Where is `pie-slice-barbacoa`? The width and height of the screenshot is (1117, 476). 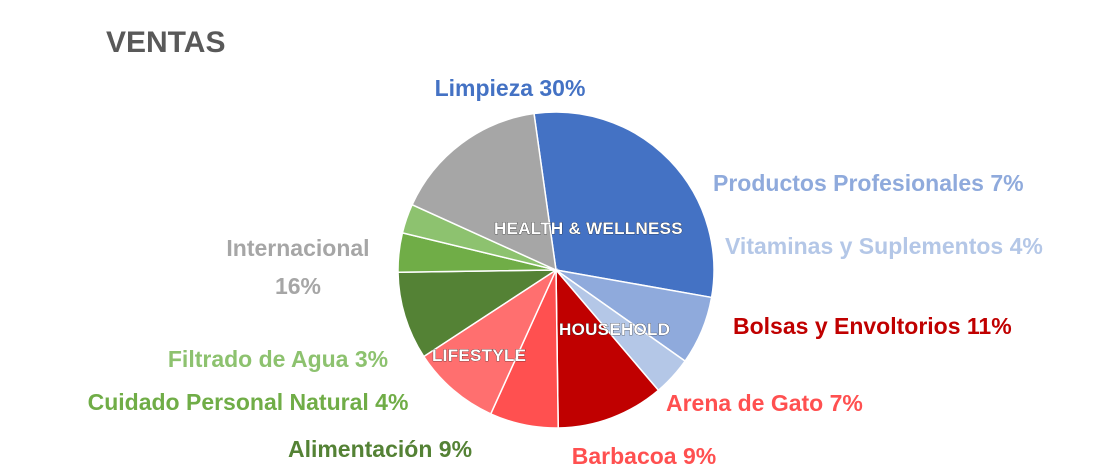 pie-slice-barbacoa is located at coordinates (490, 341).